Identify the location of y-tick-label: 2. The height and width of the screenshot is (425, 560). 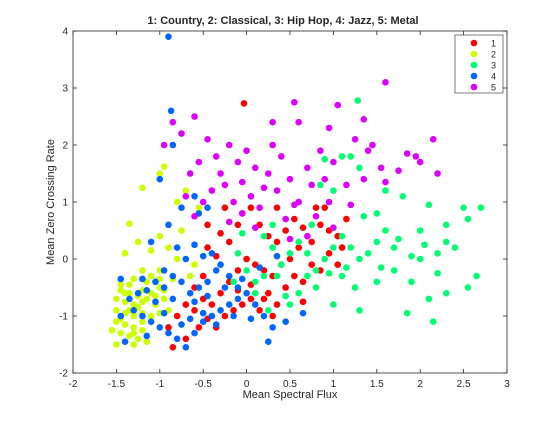
(65, 146).